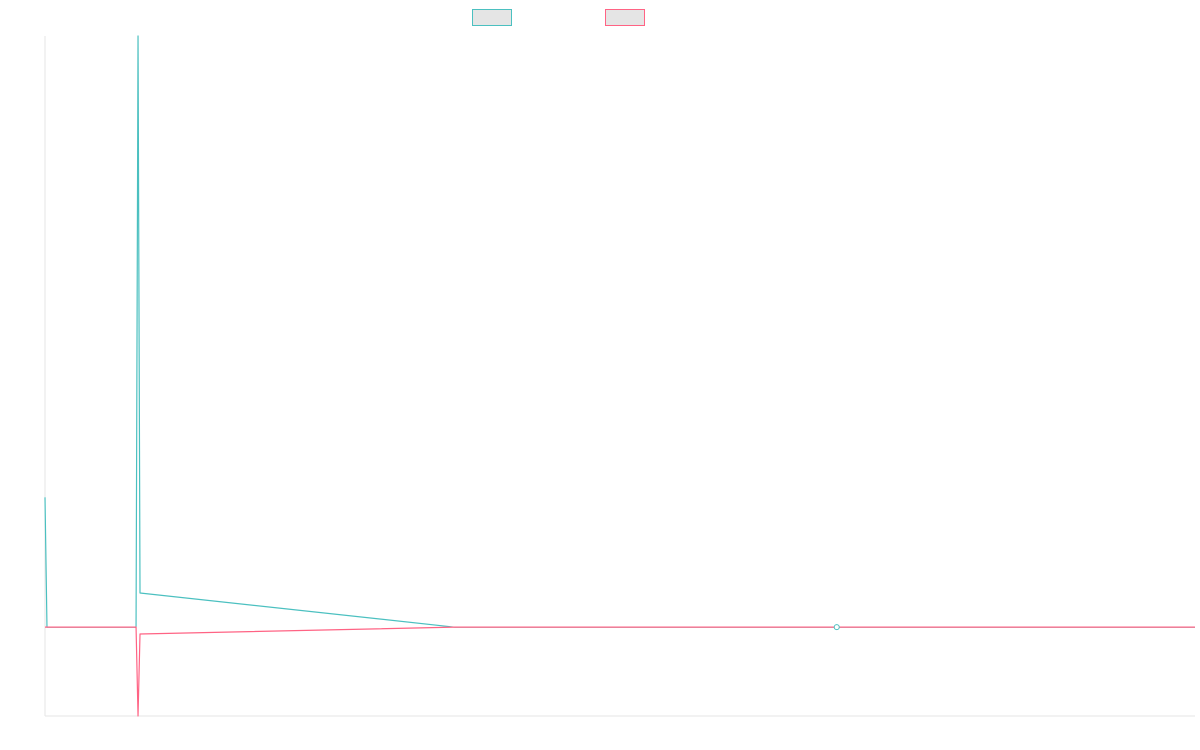 Image resolution: width=1200 pixels, height=750 pixels. I want to click on data-point, so click(836, 627).